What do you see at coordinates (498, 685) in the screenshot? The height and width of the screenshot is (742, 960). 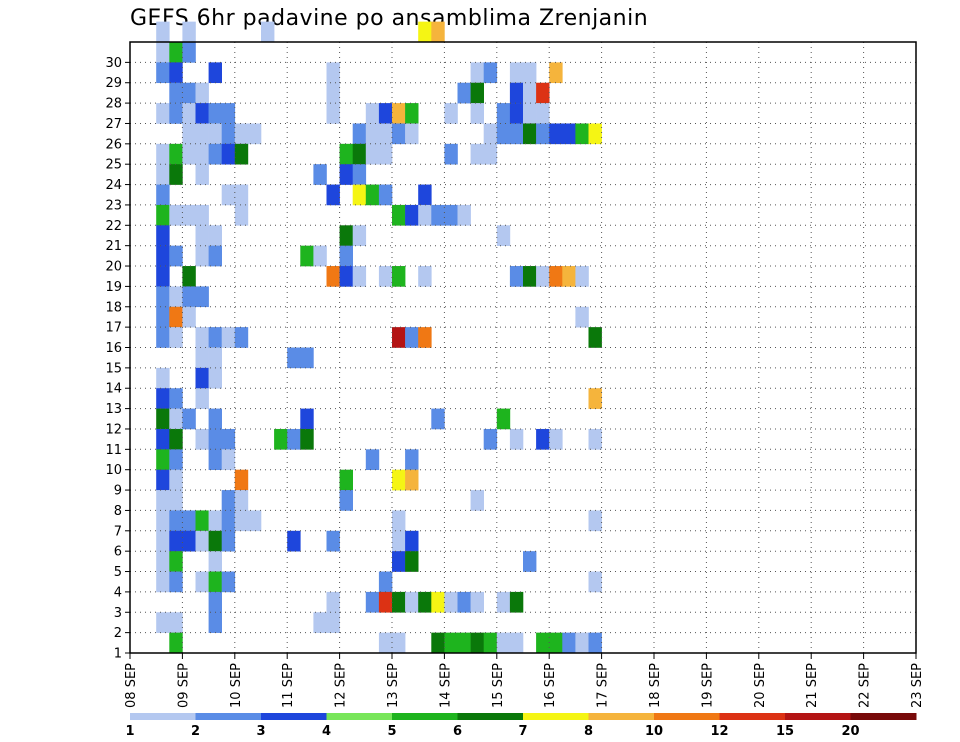 I see `x-tick-label: 15 SEP` at bounding box center [498, 685].